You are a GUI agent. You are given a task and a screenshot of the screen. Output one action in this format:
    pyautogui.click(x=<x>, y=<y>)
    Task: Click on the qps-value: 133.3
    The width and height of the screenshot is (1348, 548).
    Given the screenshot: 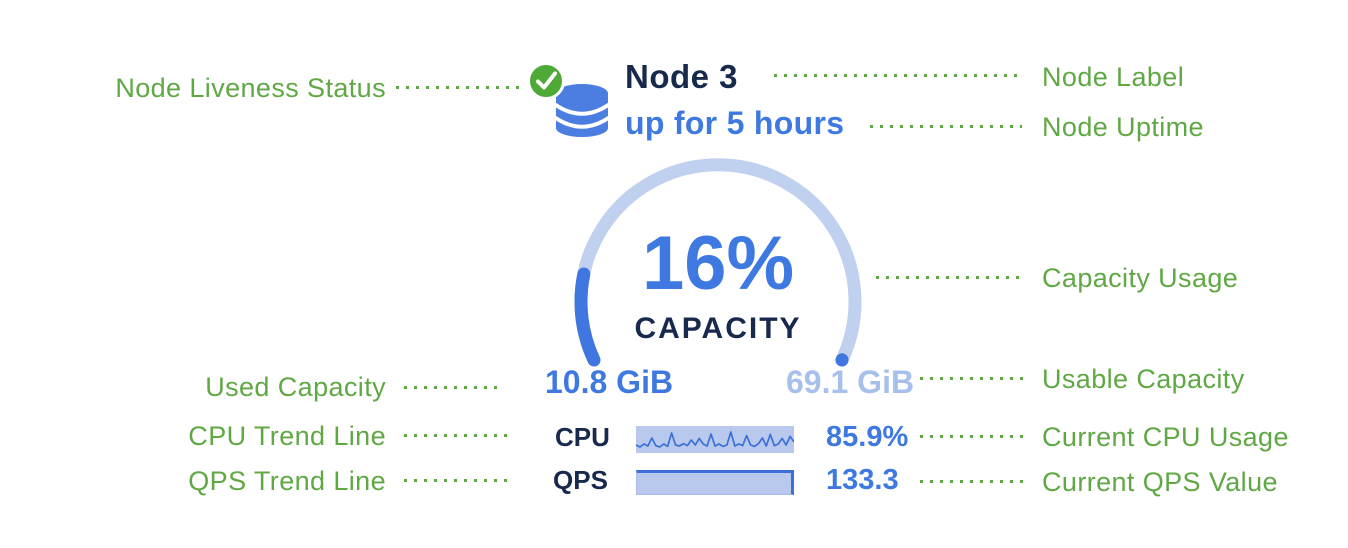 What is the action you would take?
    pyautogui.click(x=862, y=480)
    